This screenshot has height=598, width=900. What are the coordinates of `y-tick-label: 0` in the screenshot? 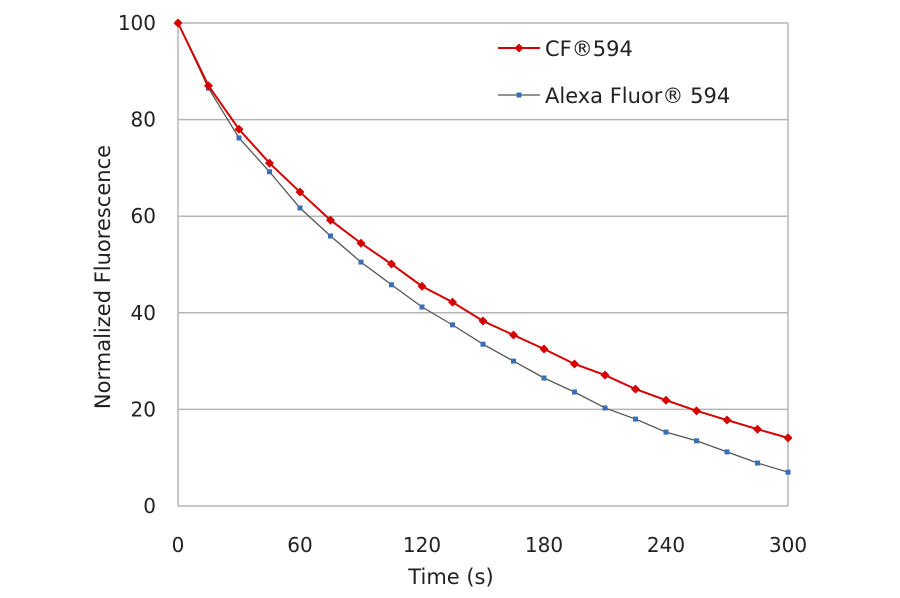 It's located at (149, 506).